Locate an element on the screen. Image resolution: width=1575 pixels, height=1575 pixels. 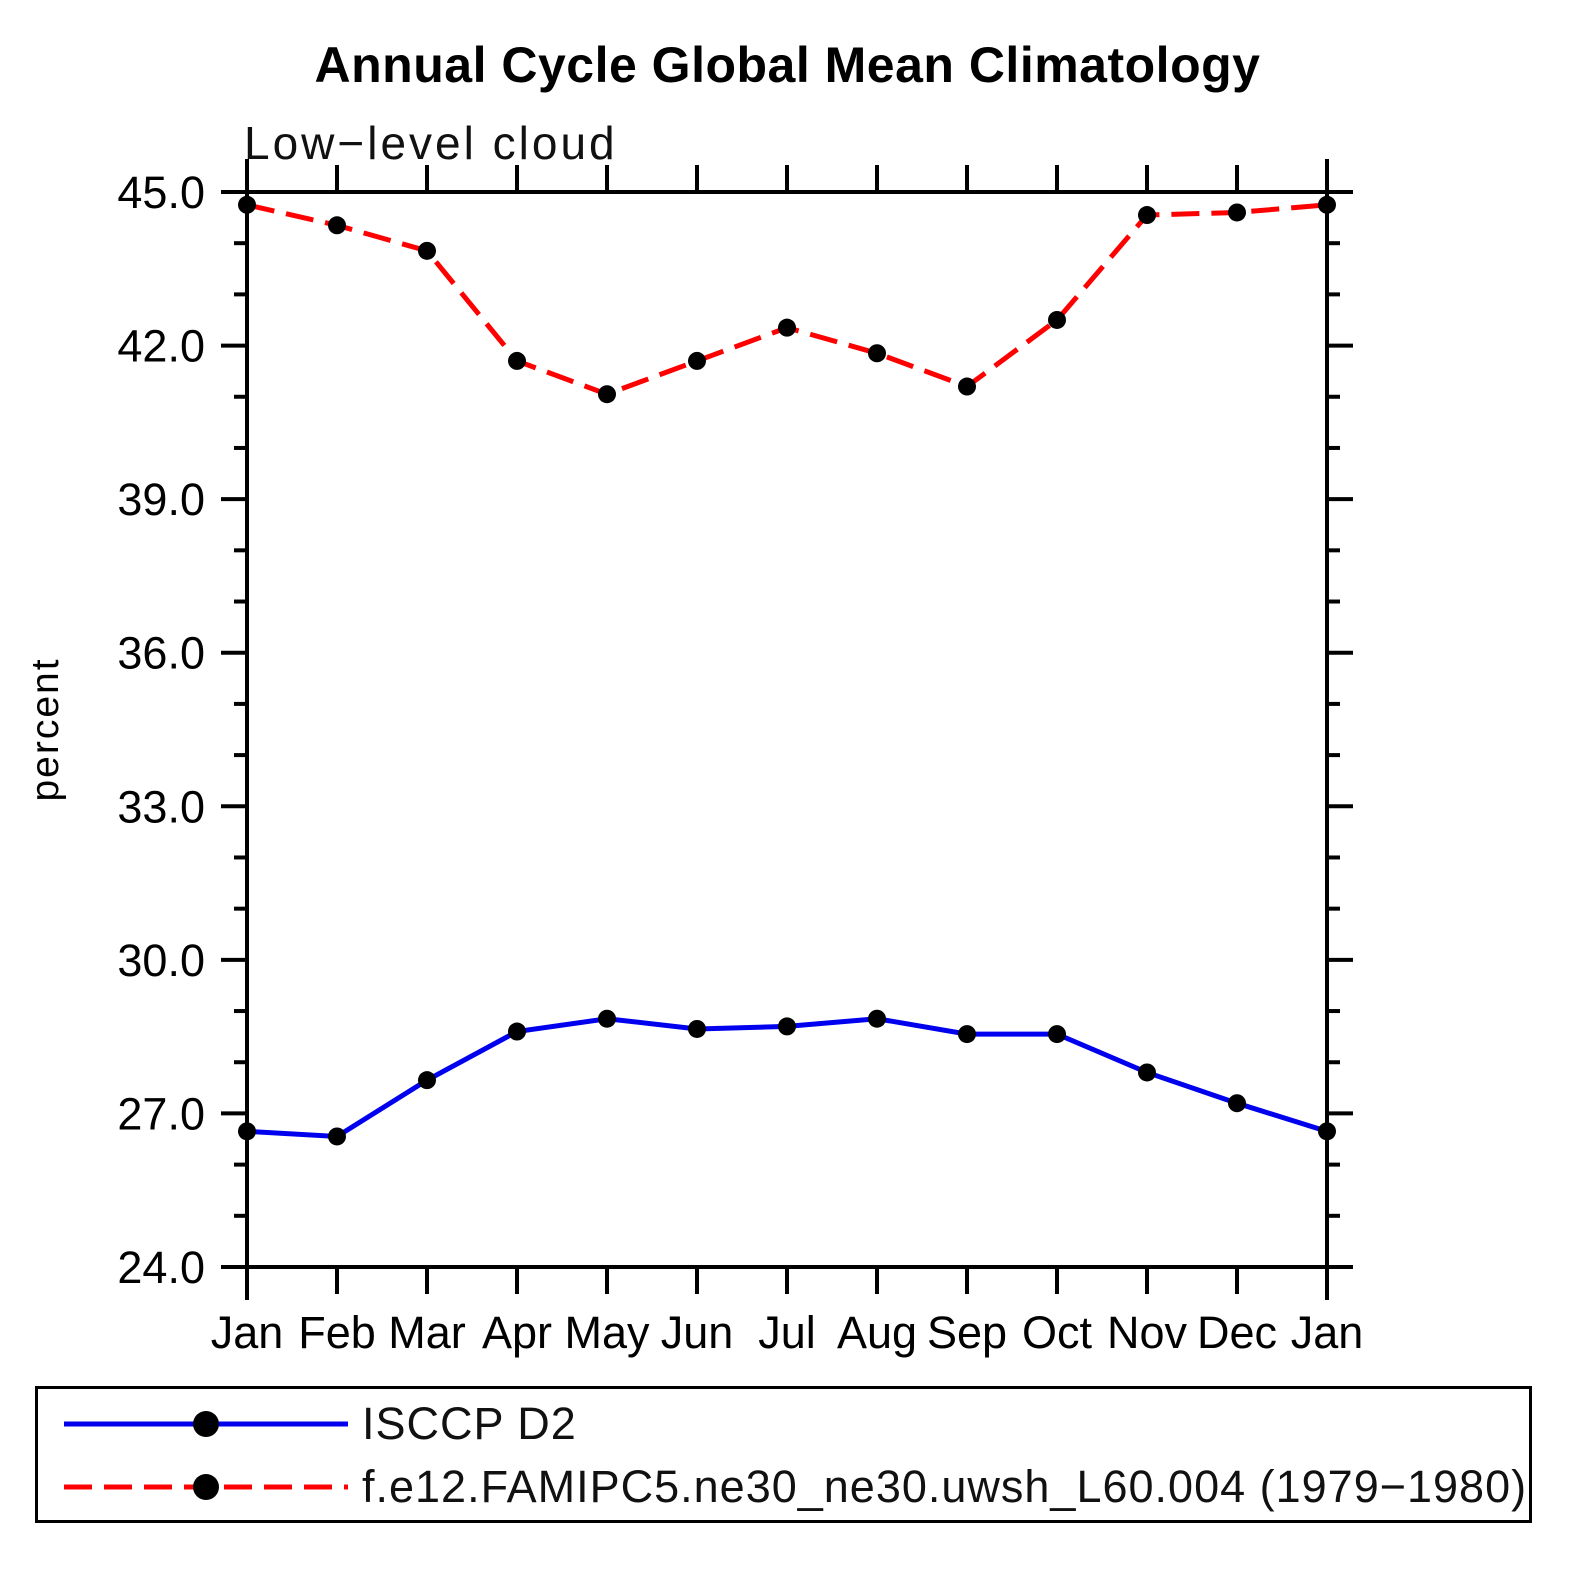
x-axis-label: Apr is located at coordinates (517, 1332).